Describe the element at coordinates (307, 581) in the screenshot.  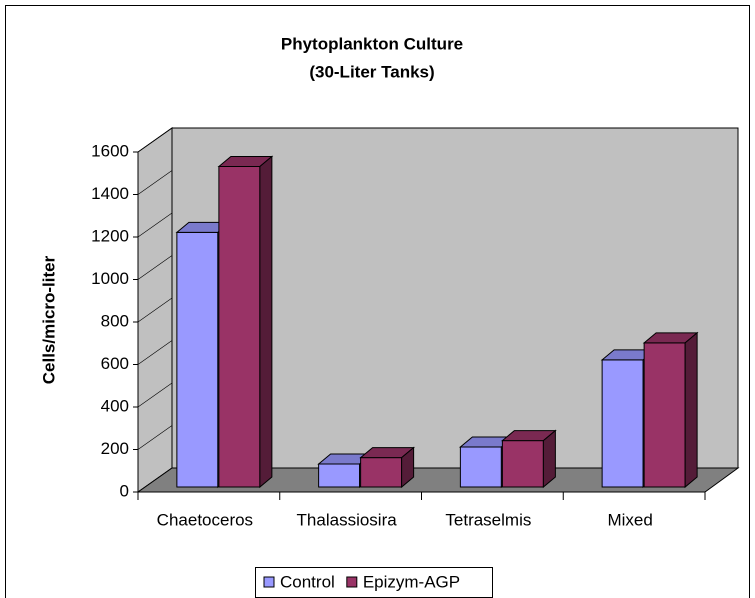
I see `legend-label: Control` at that location.